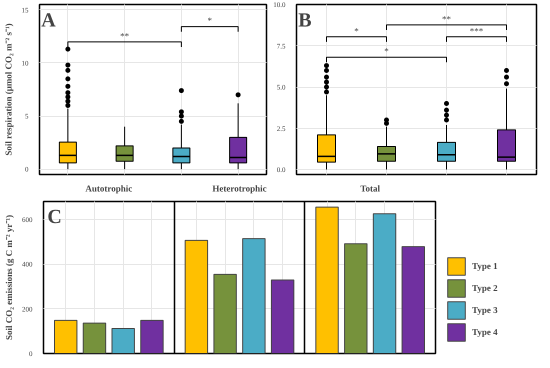 The width and height of the screenshot is (550, 368). Describe the element at coordinates (239, 189) in the screenshot. I see `x-tick-label: Heterotrophic` at that location.